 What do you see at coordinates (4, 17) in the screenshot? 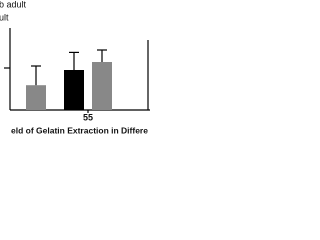
I see `legend-label: ult` at bounding box center [4, 17].